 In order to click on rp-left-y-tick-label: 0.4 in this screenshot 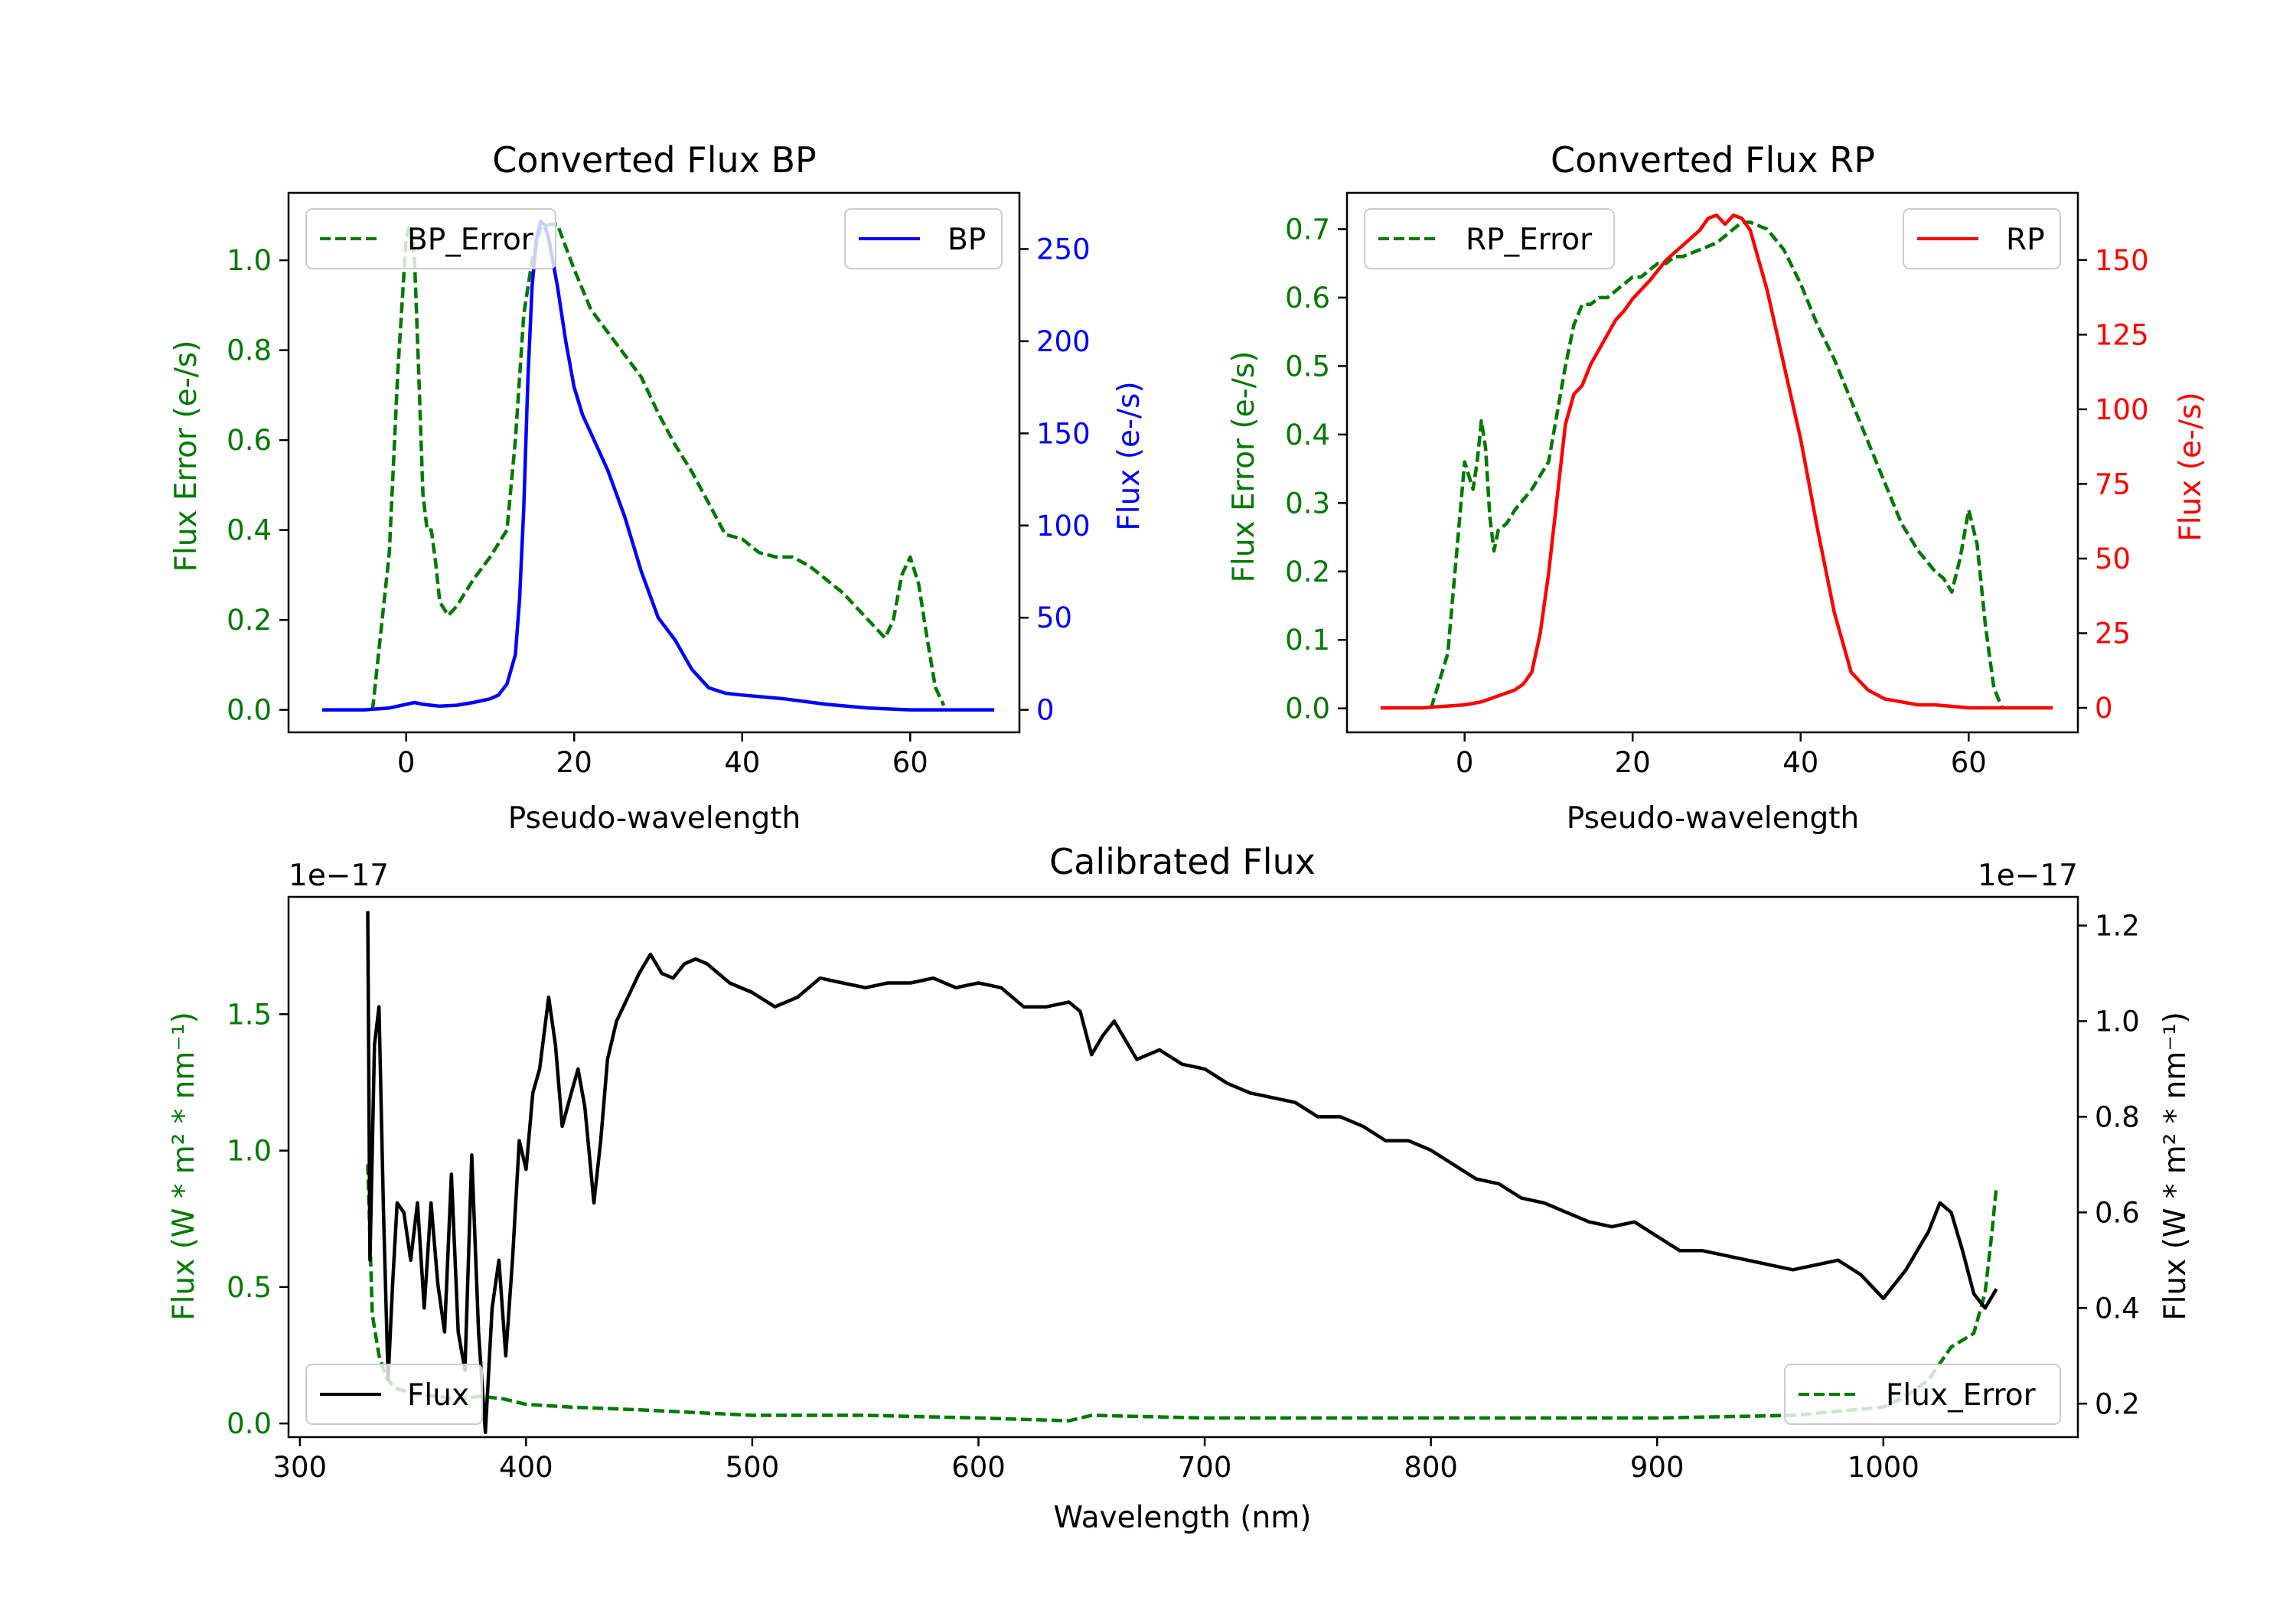, I will do `click(1307, 435)`.